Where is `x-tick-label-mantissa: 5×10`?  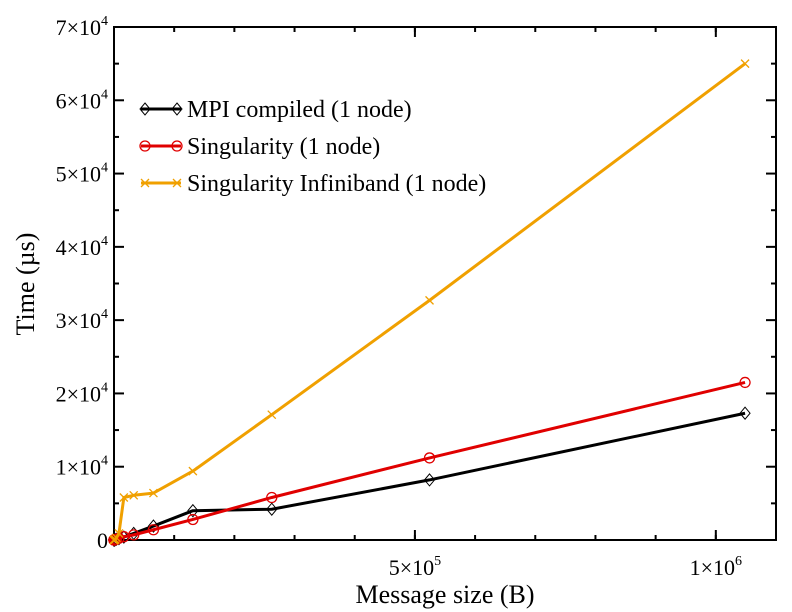
x-tick-label-mantissa: 5×10 is located at coordinates (411, 567).